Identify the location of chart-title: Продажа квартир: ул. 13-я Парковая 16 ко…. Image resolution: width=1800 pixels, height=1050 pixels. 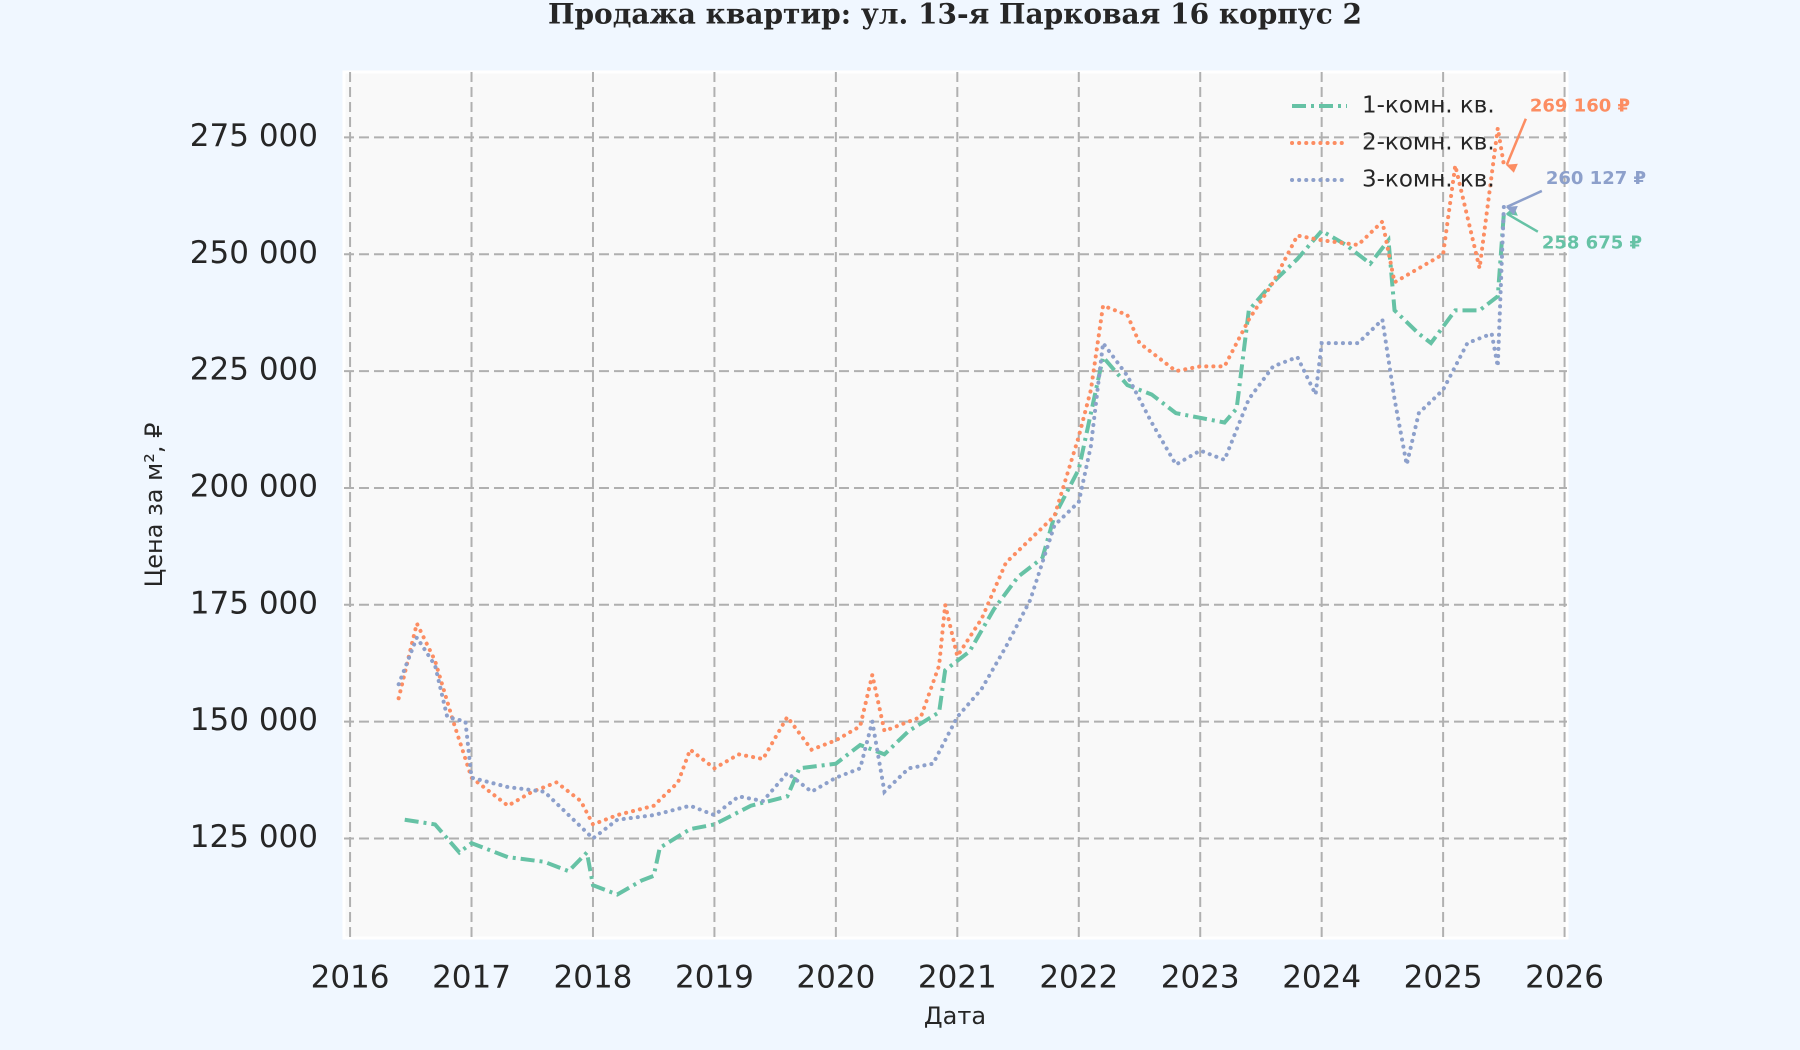
(955, 15).